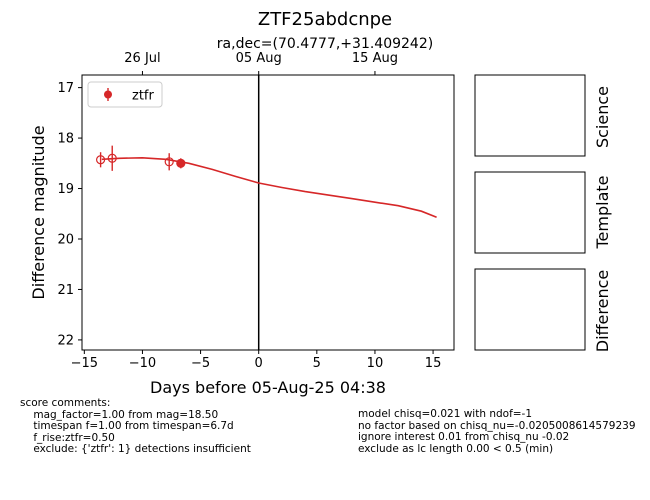  Describe the element at coordinates (433, 363) in the screenshot. I see `x-tick-label: 15` at that location.